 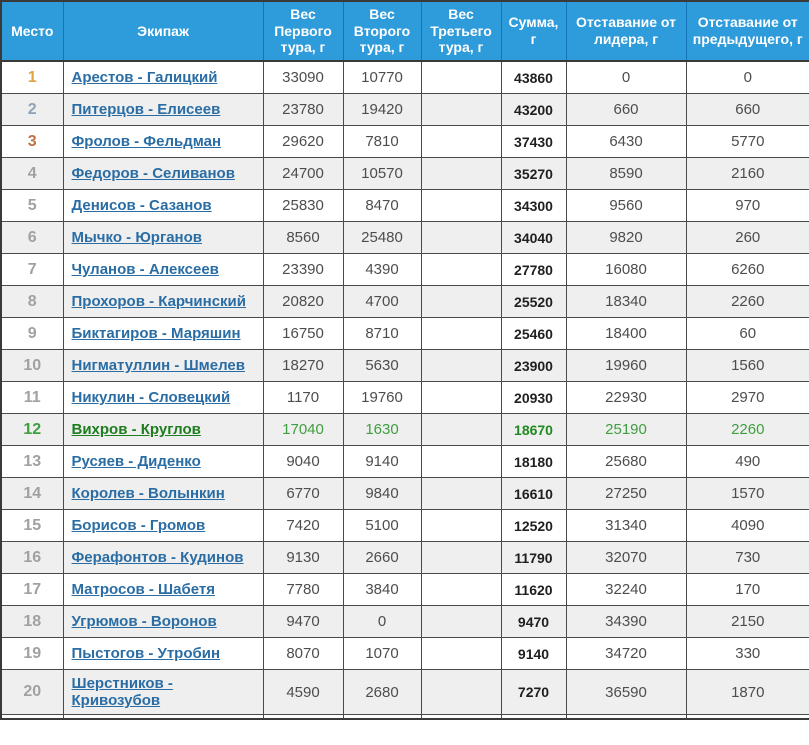 I want to click on crew-link: Арестов - Галицкий, so click(x=144, y=77).